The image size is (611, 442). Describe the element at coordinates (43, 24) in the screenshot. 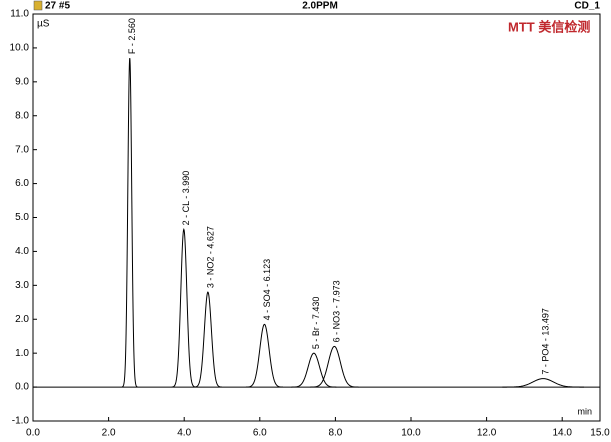

I see `y-axis-label: µS` at that location.